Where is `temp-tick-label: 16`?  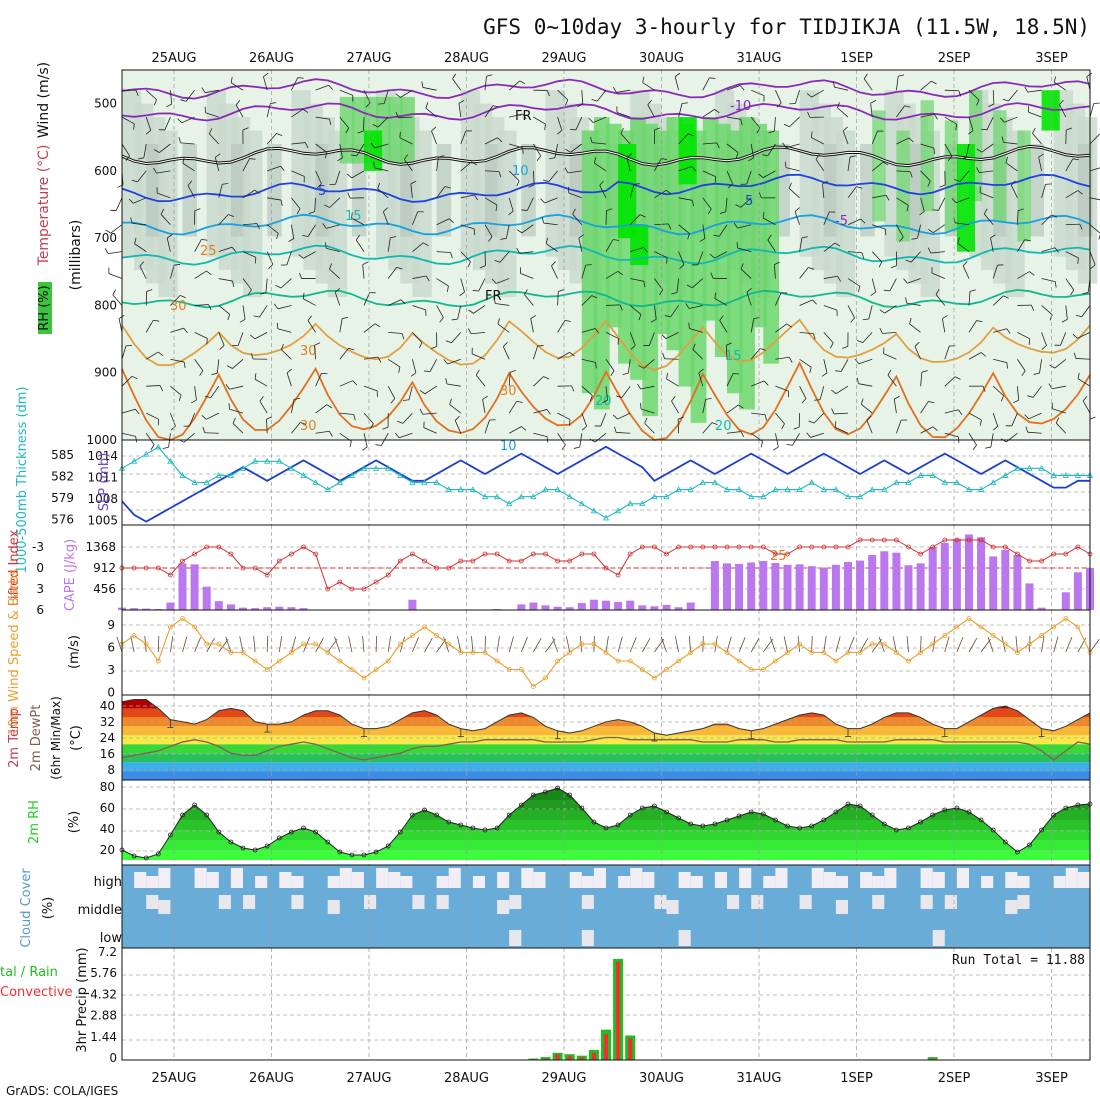 temp-tick-label: 16 is located at coordinates (107, 754).